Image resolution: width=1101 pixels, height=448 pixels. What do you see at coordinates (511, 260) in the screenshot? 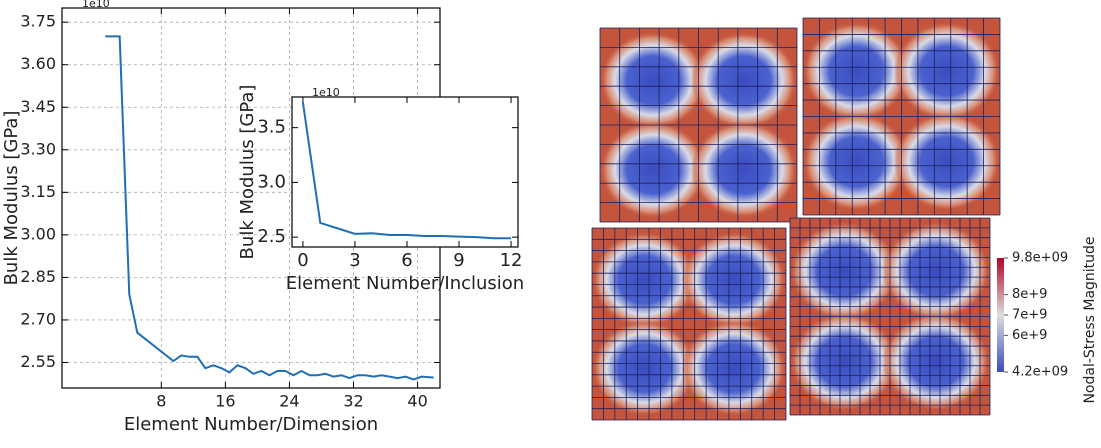
I see `x-tick-label: 12` at bounding box center [511, 260].